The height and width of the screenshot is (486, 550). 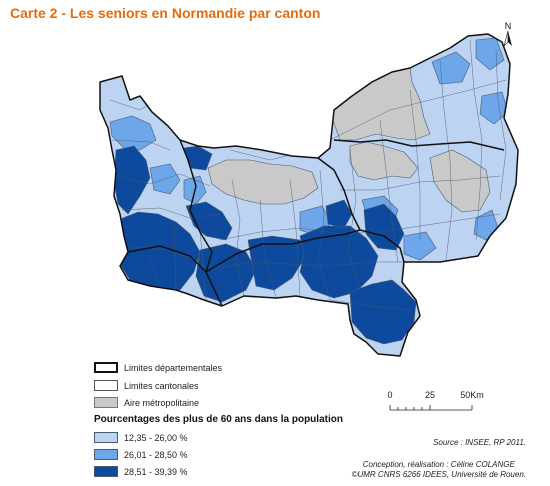 What do you see at coordinates (132, 180) in the screenshot?
I see `canton-class3-manche-coast` at bounding box center [132, 180].